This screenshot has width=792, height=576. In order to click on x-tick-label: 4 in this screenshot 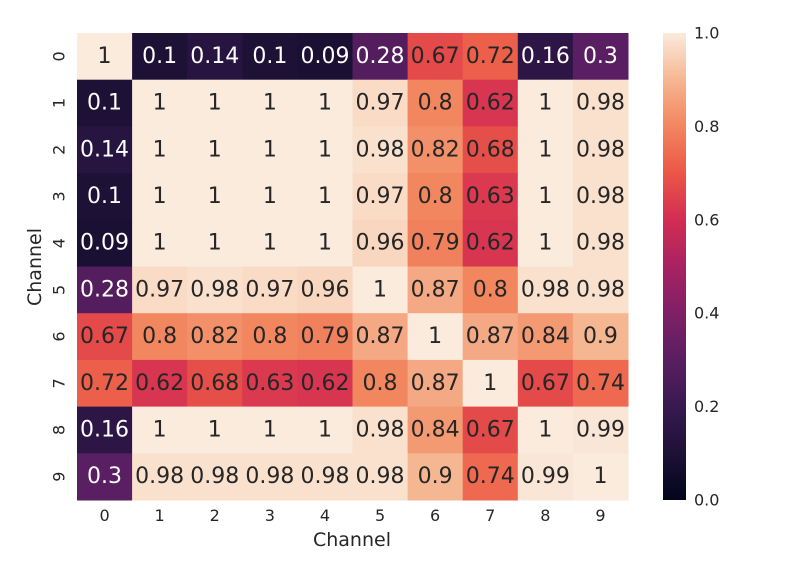, I will do `click(325, 515)`.